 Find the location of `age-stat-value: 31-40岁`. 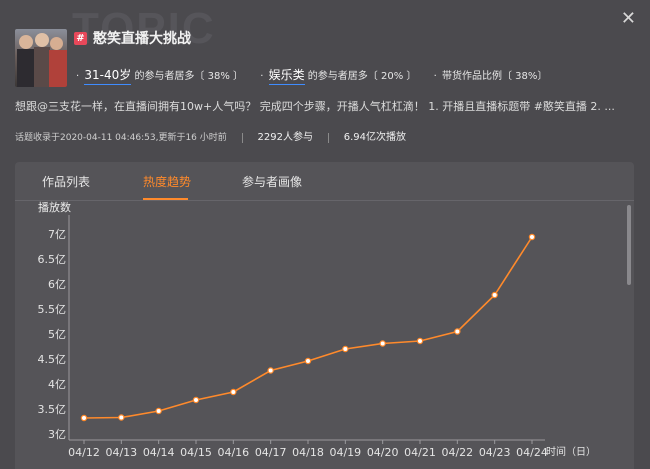

age-stat-value: 31-40岁 is located at coordinates (108, 75).